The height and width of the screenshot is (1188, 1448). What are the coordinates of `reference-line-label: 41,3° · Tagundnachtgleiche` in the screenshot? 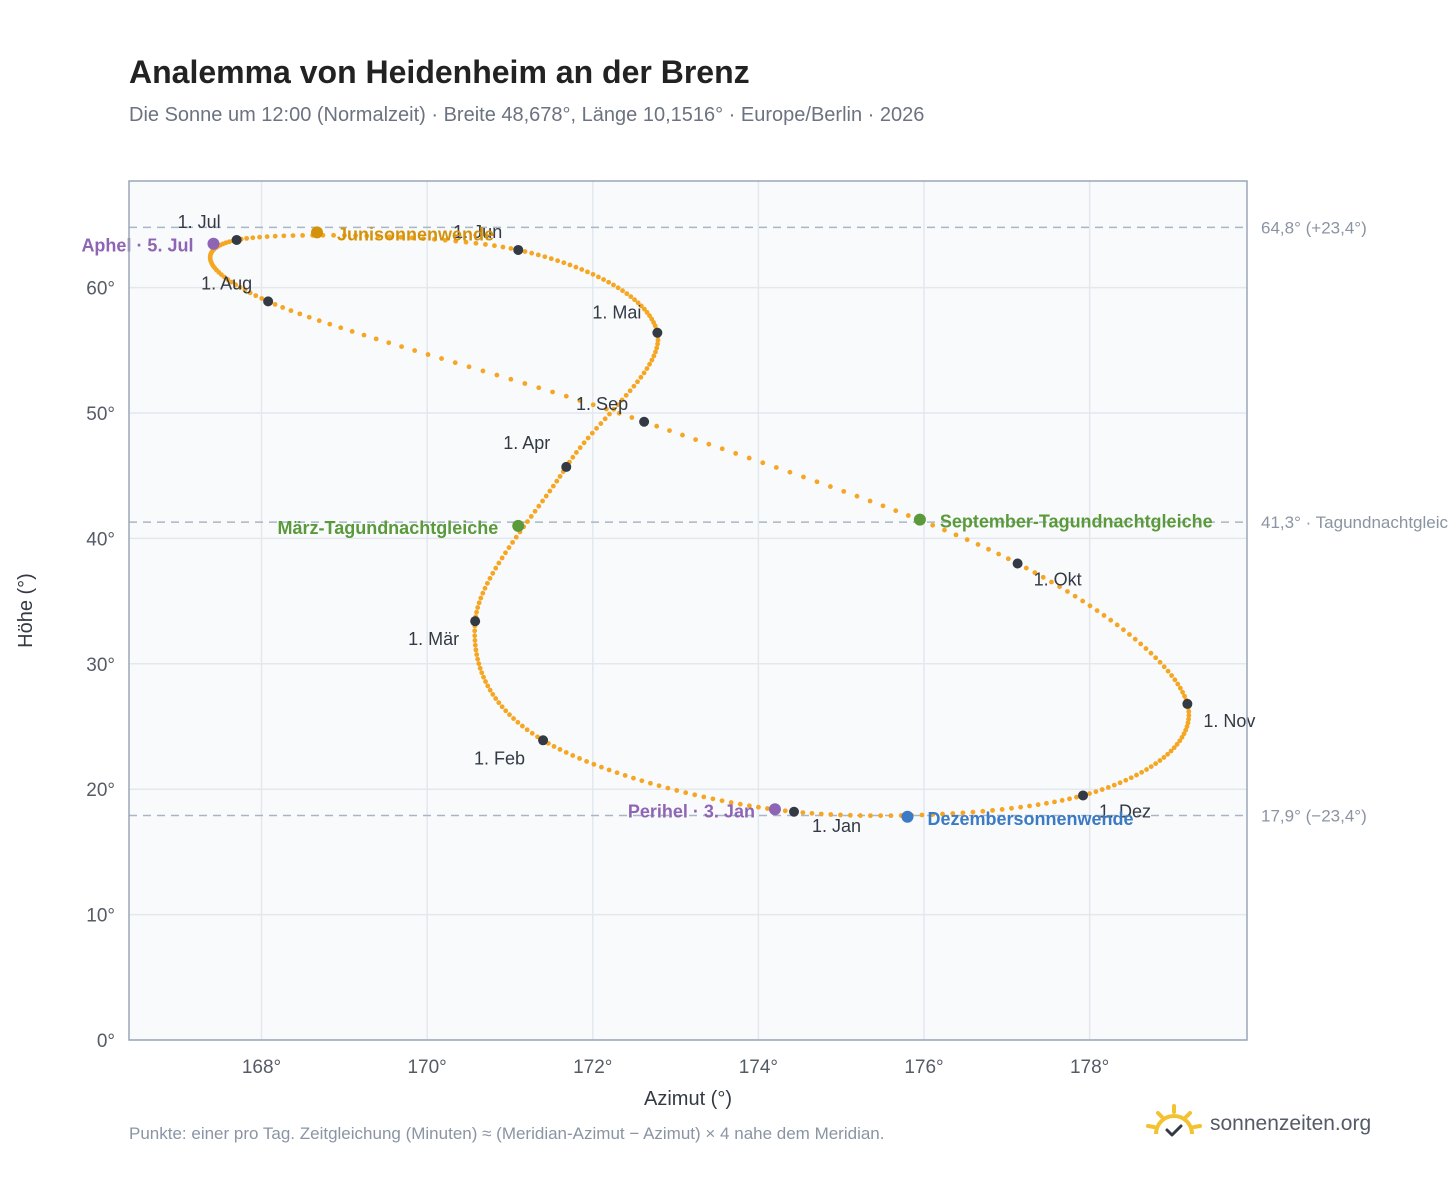 It's located at (1354, 522).